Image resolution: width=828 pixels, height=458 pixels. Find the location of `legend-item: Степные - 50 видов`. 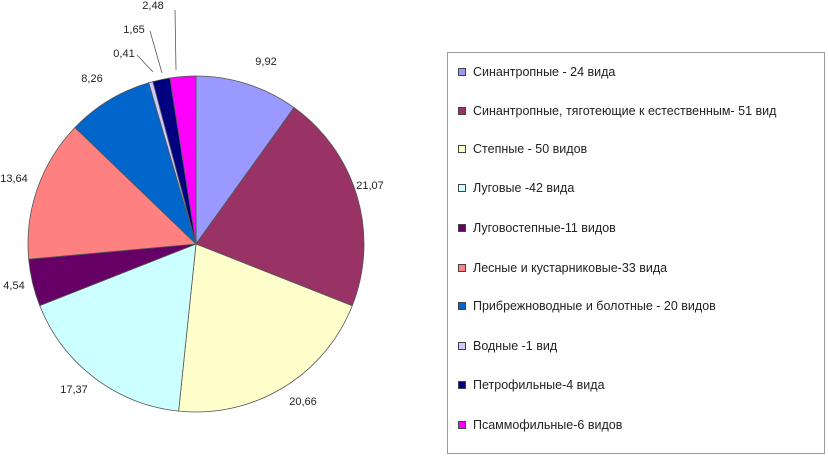

legend-item: Степные - 50 видов is located at coordinates (638, 149).